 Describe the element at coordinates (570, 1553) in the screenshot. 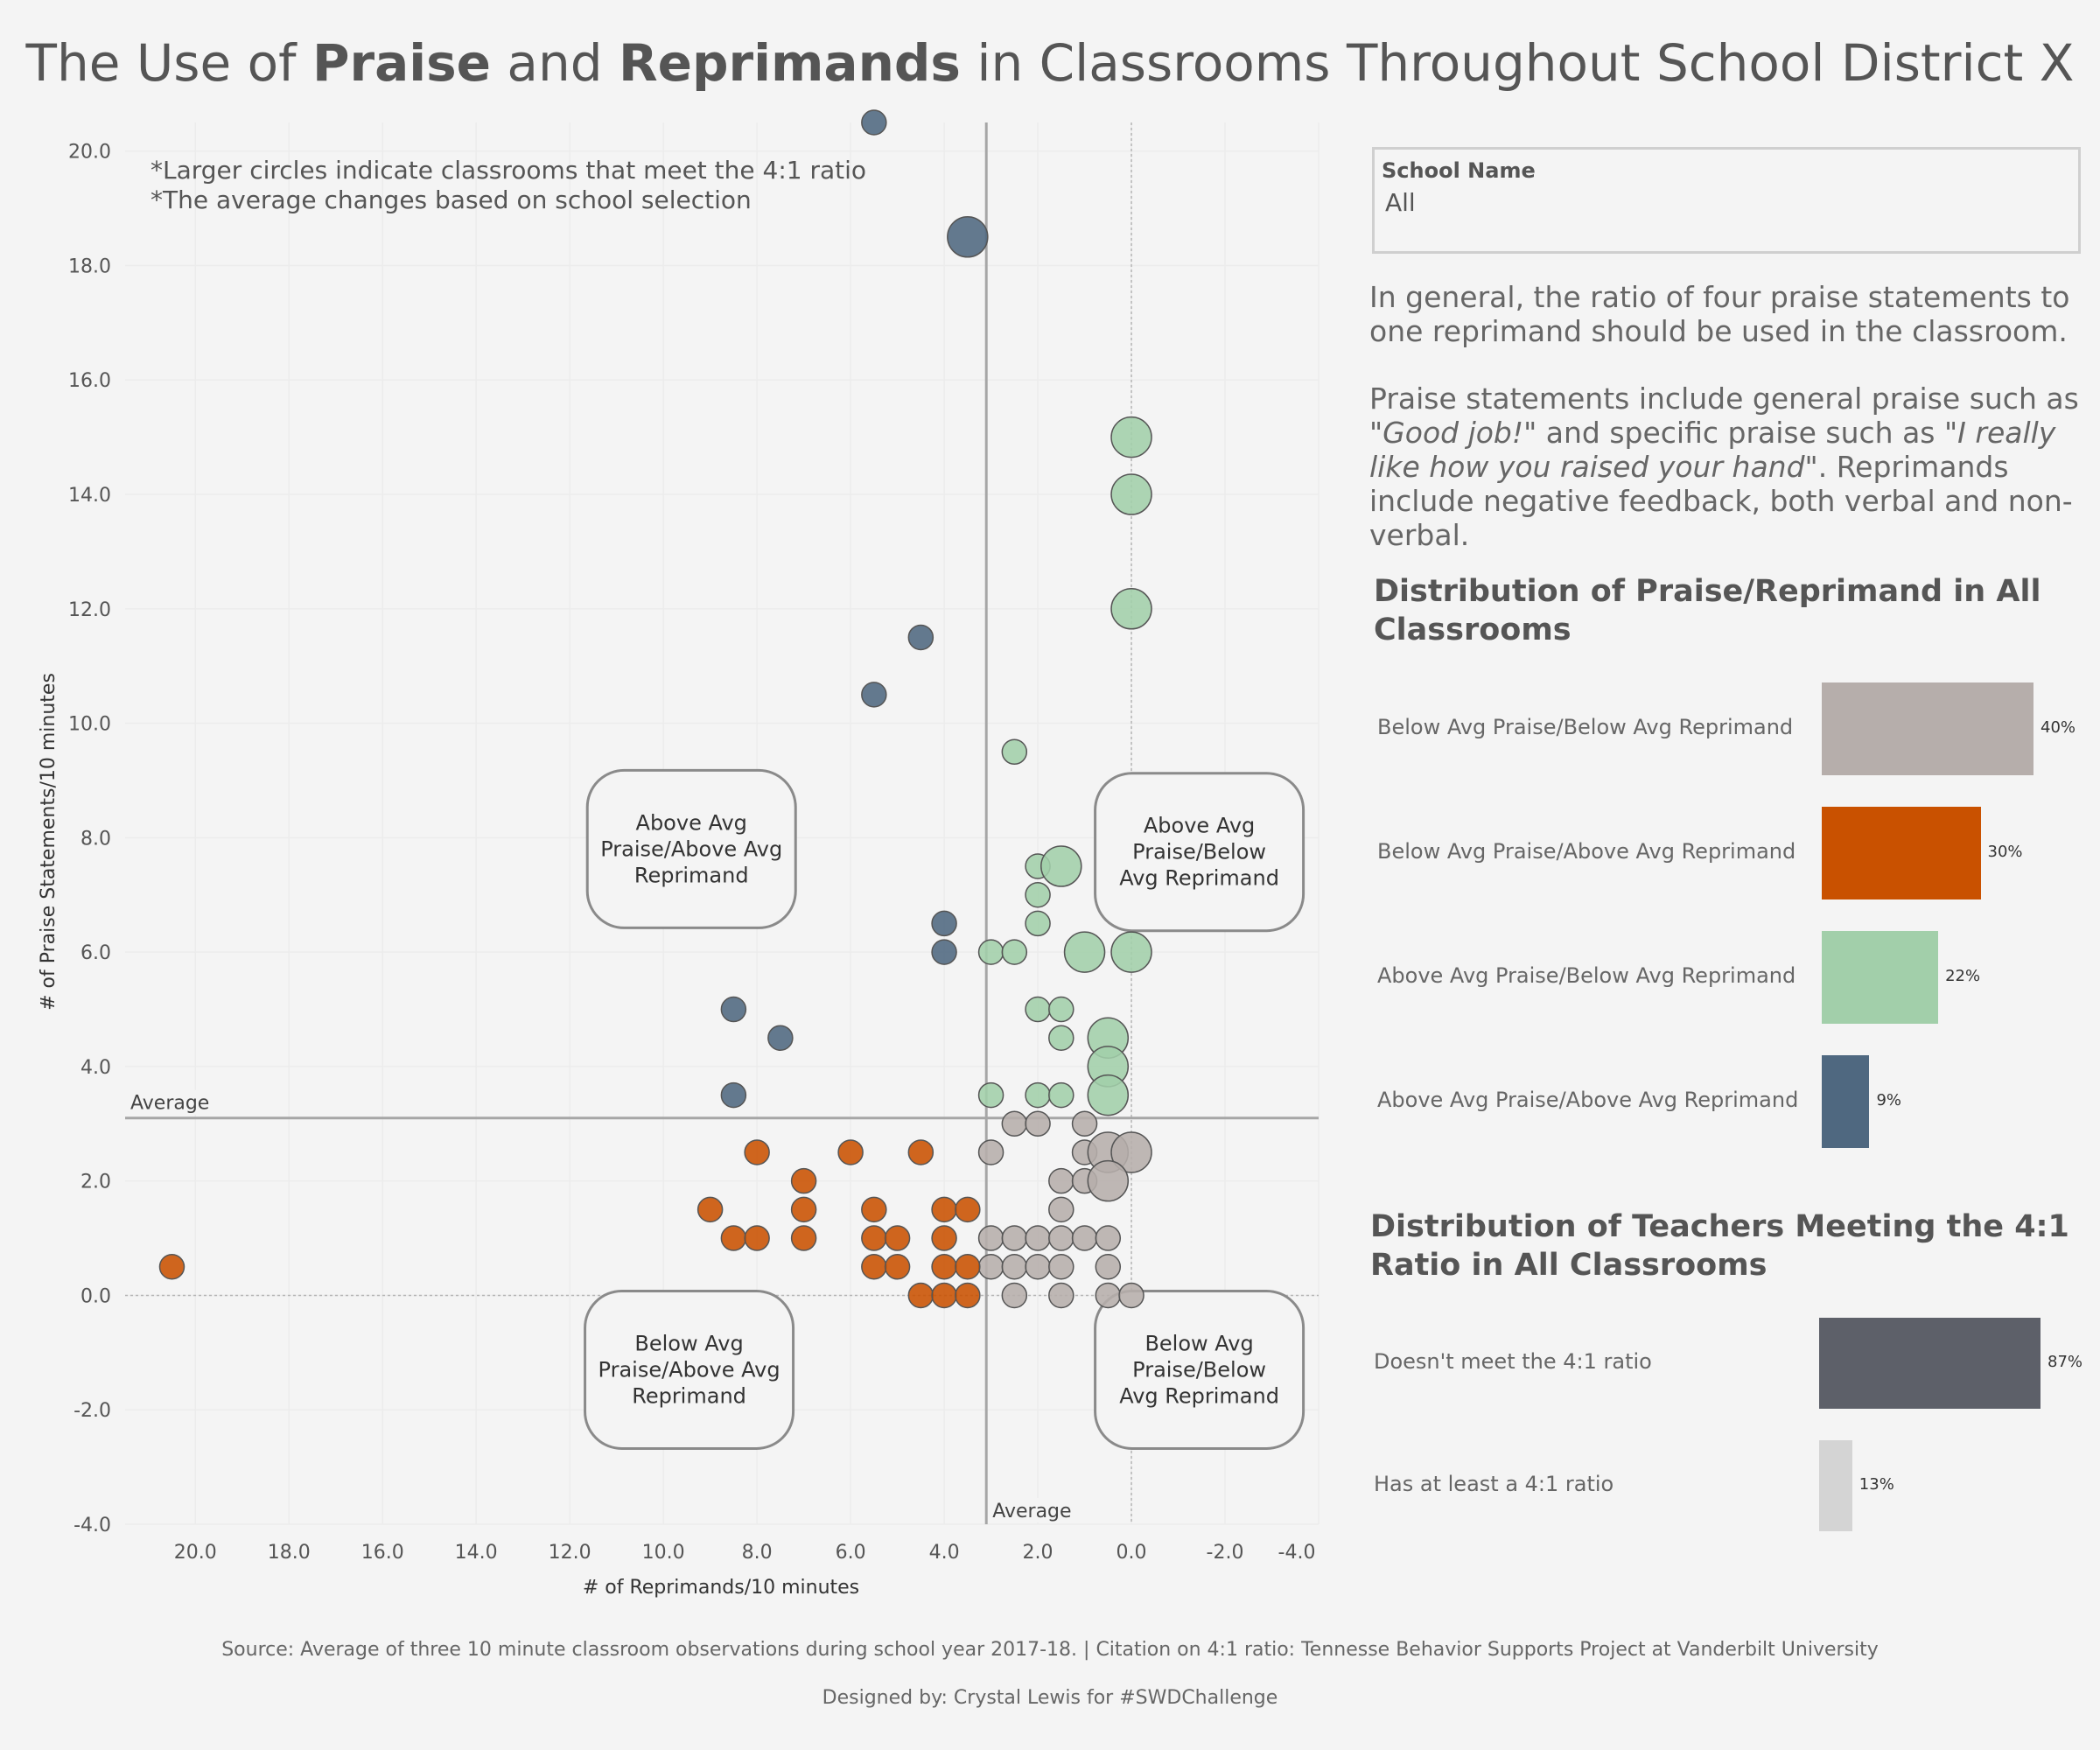

I see `x-tick-label: 12.0` at that location.